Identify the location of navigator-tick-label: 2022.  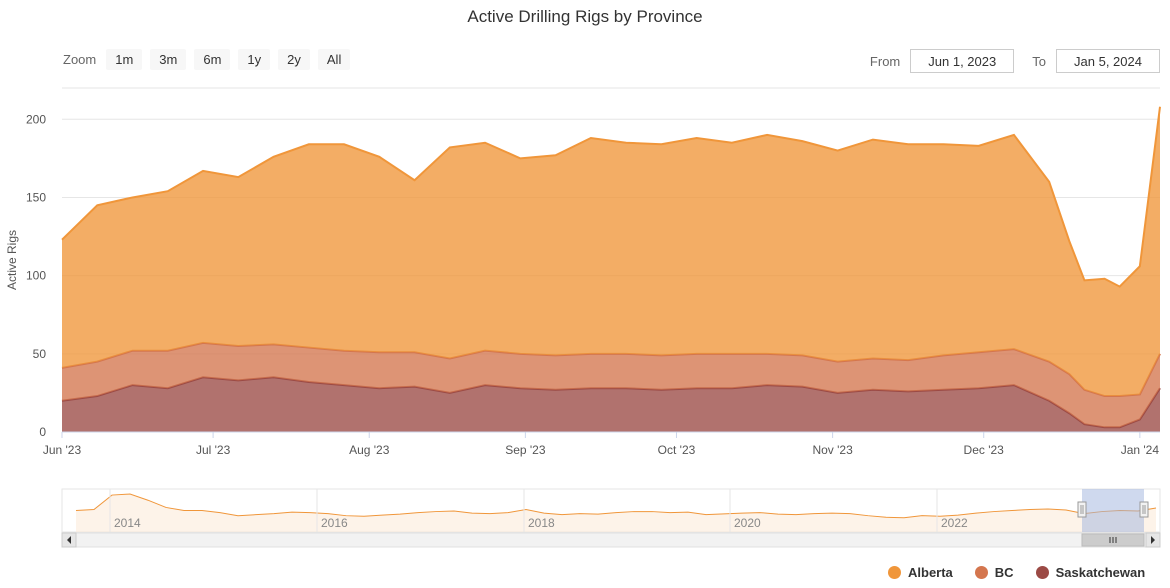
(954, 523).